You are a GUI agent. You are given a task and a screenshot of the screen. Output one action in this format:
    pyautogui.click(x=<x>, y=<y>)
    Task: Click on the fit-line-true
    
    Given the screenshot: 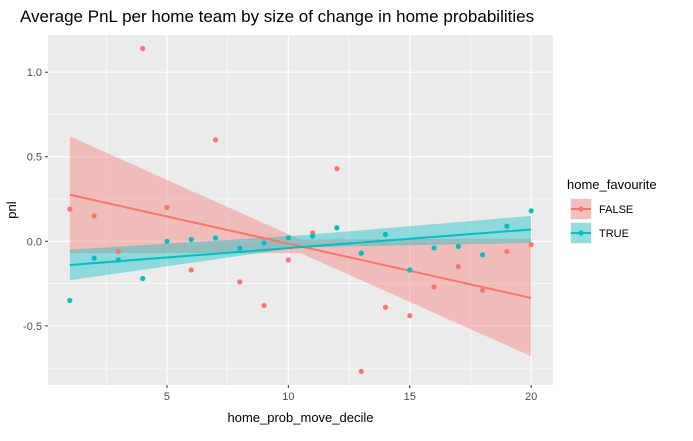 What is the action you would take?
    pyautogui.click(x=300, y=247)
    